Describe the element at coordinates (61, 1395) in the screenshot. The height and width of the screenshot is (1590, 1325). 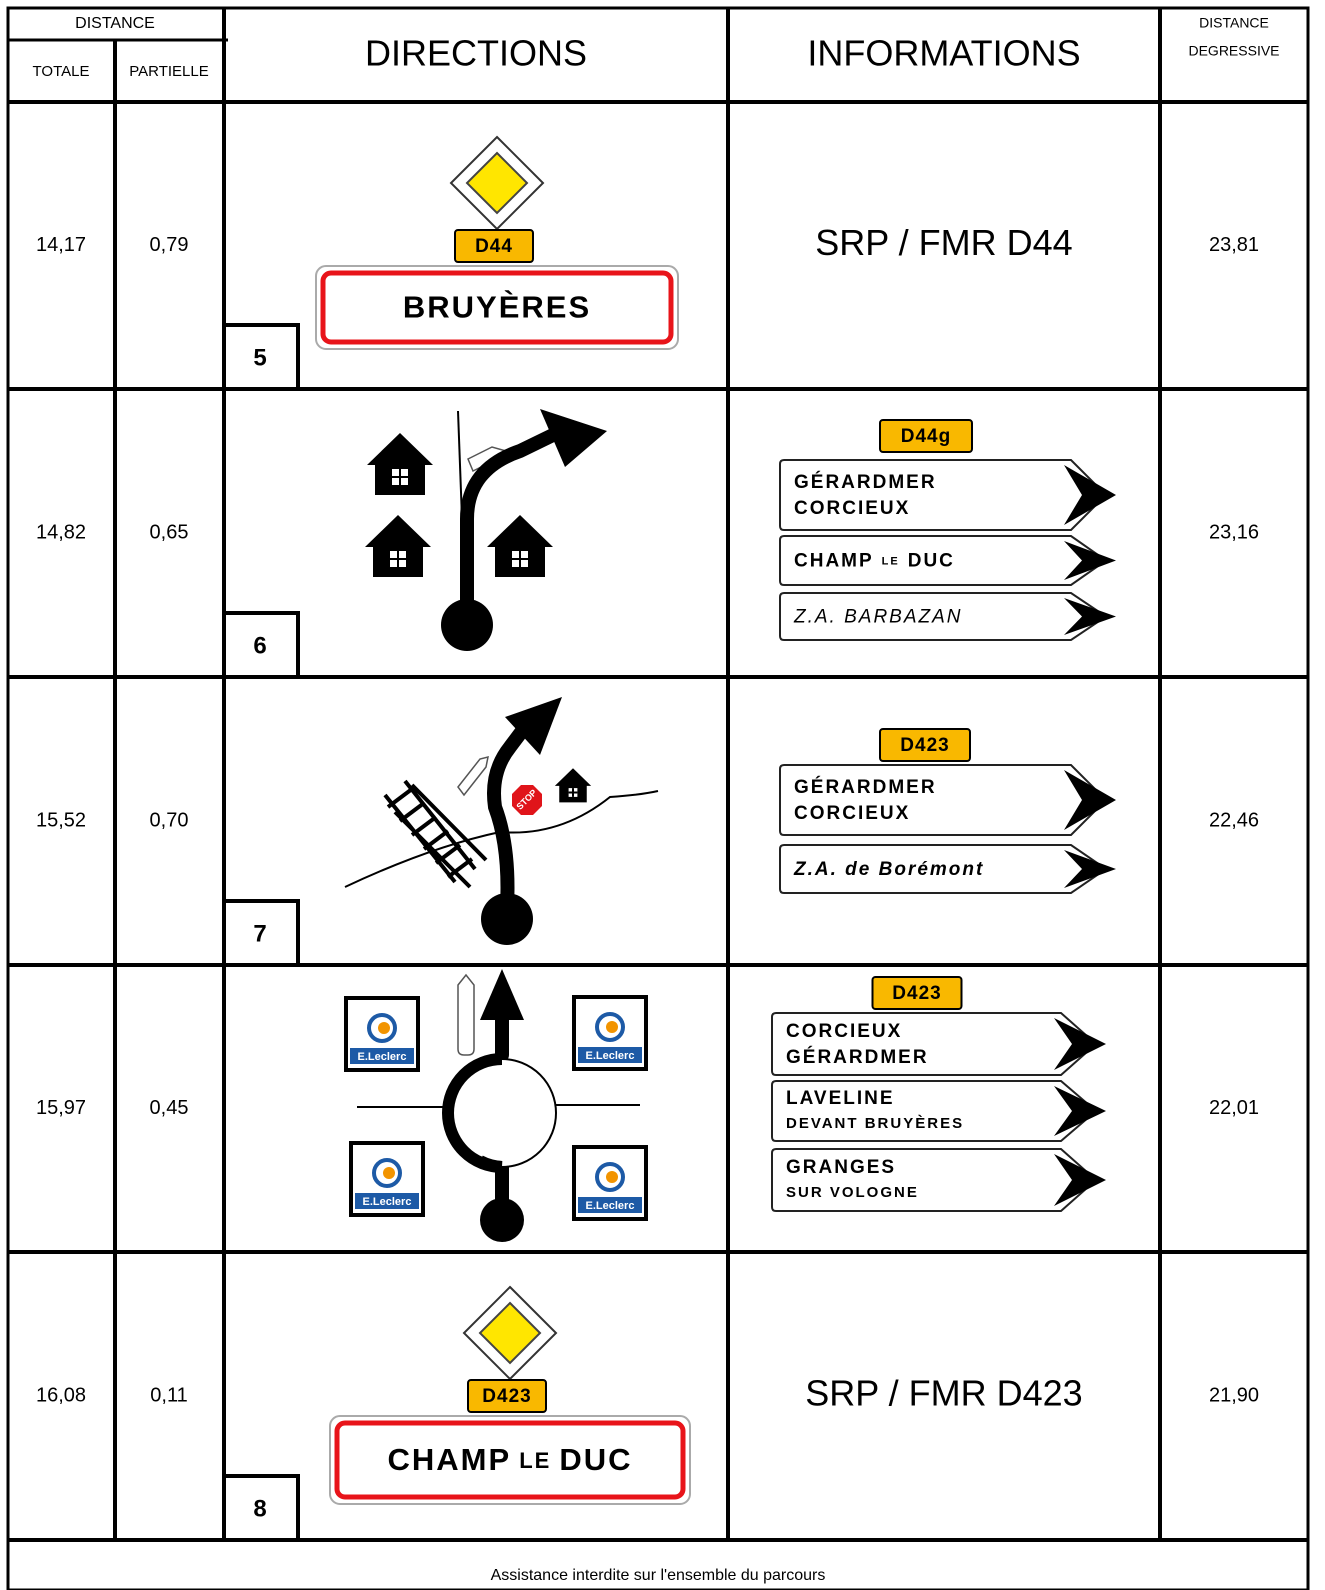
I see `distance-totale: 16,08` at that location.